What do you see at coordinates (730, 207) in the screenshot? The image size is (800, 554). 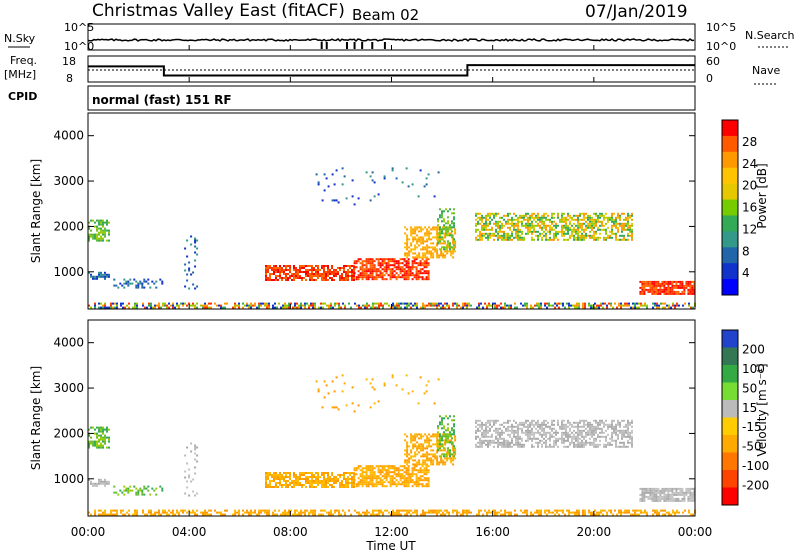 I see `colorbar-frame` at bounding box center [730, 207].